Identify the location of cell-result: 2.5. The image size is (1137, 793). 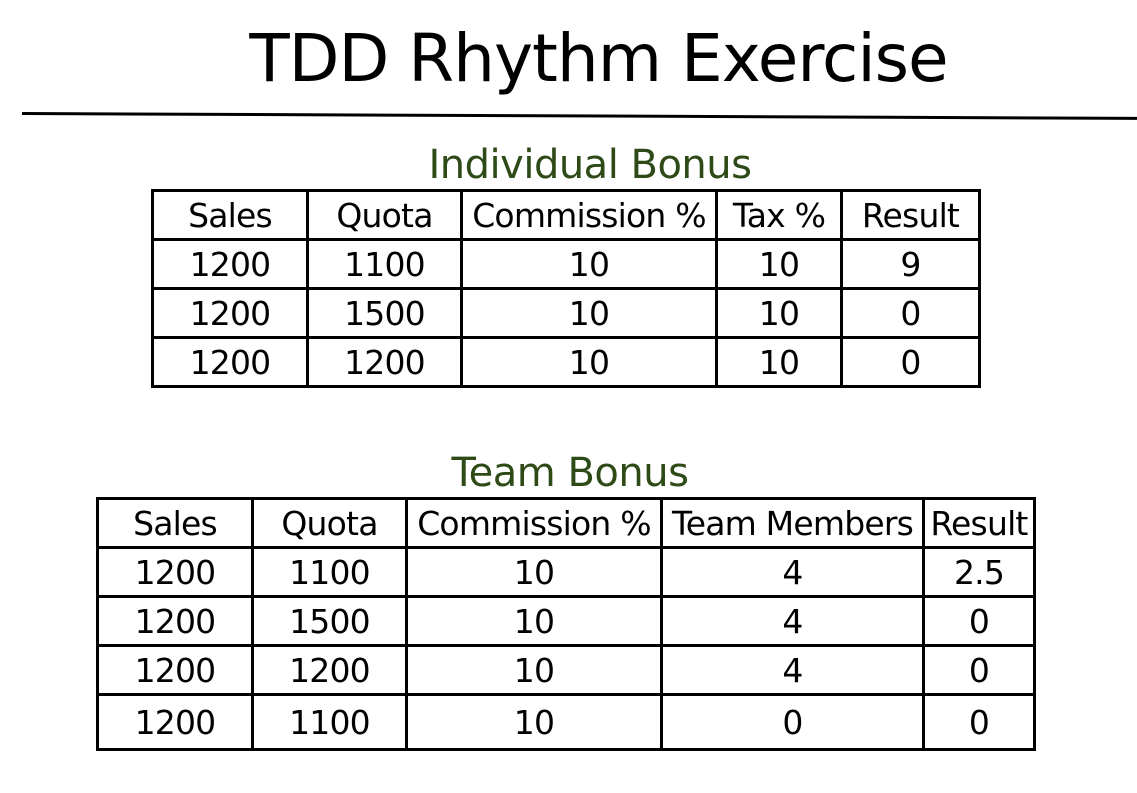
(979, 572).